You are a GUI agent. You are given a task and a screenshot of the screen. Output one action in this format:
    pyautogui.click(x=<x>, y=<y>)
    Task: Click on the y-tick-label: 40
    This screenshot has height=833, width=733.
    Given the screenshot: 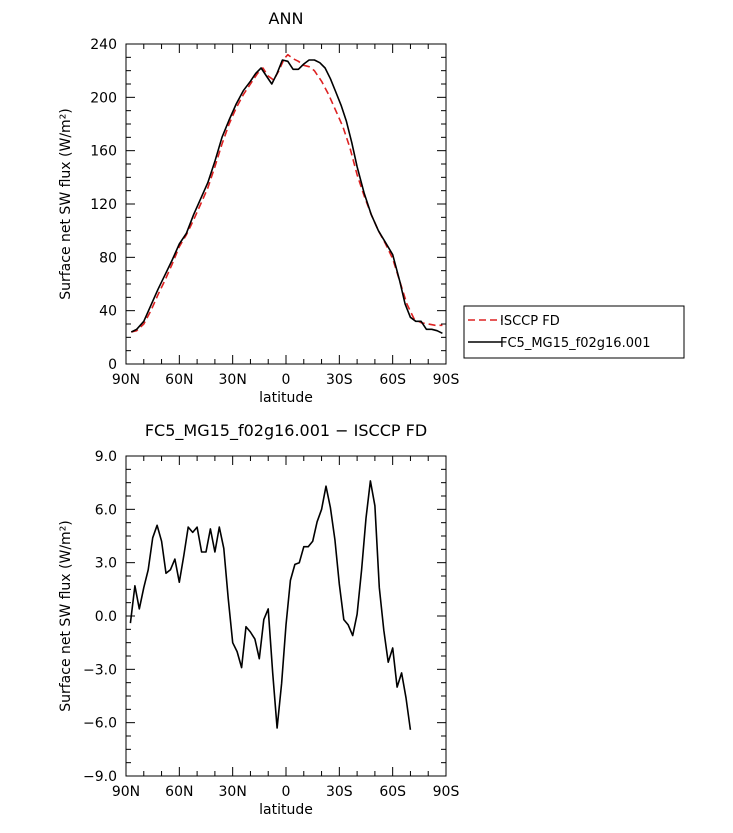 What is the action you would take?
    pyautogui.click(x=108, y=312)
    